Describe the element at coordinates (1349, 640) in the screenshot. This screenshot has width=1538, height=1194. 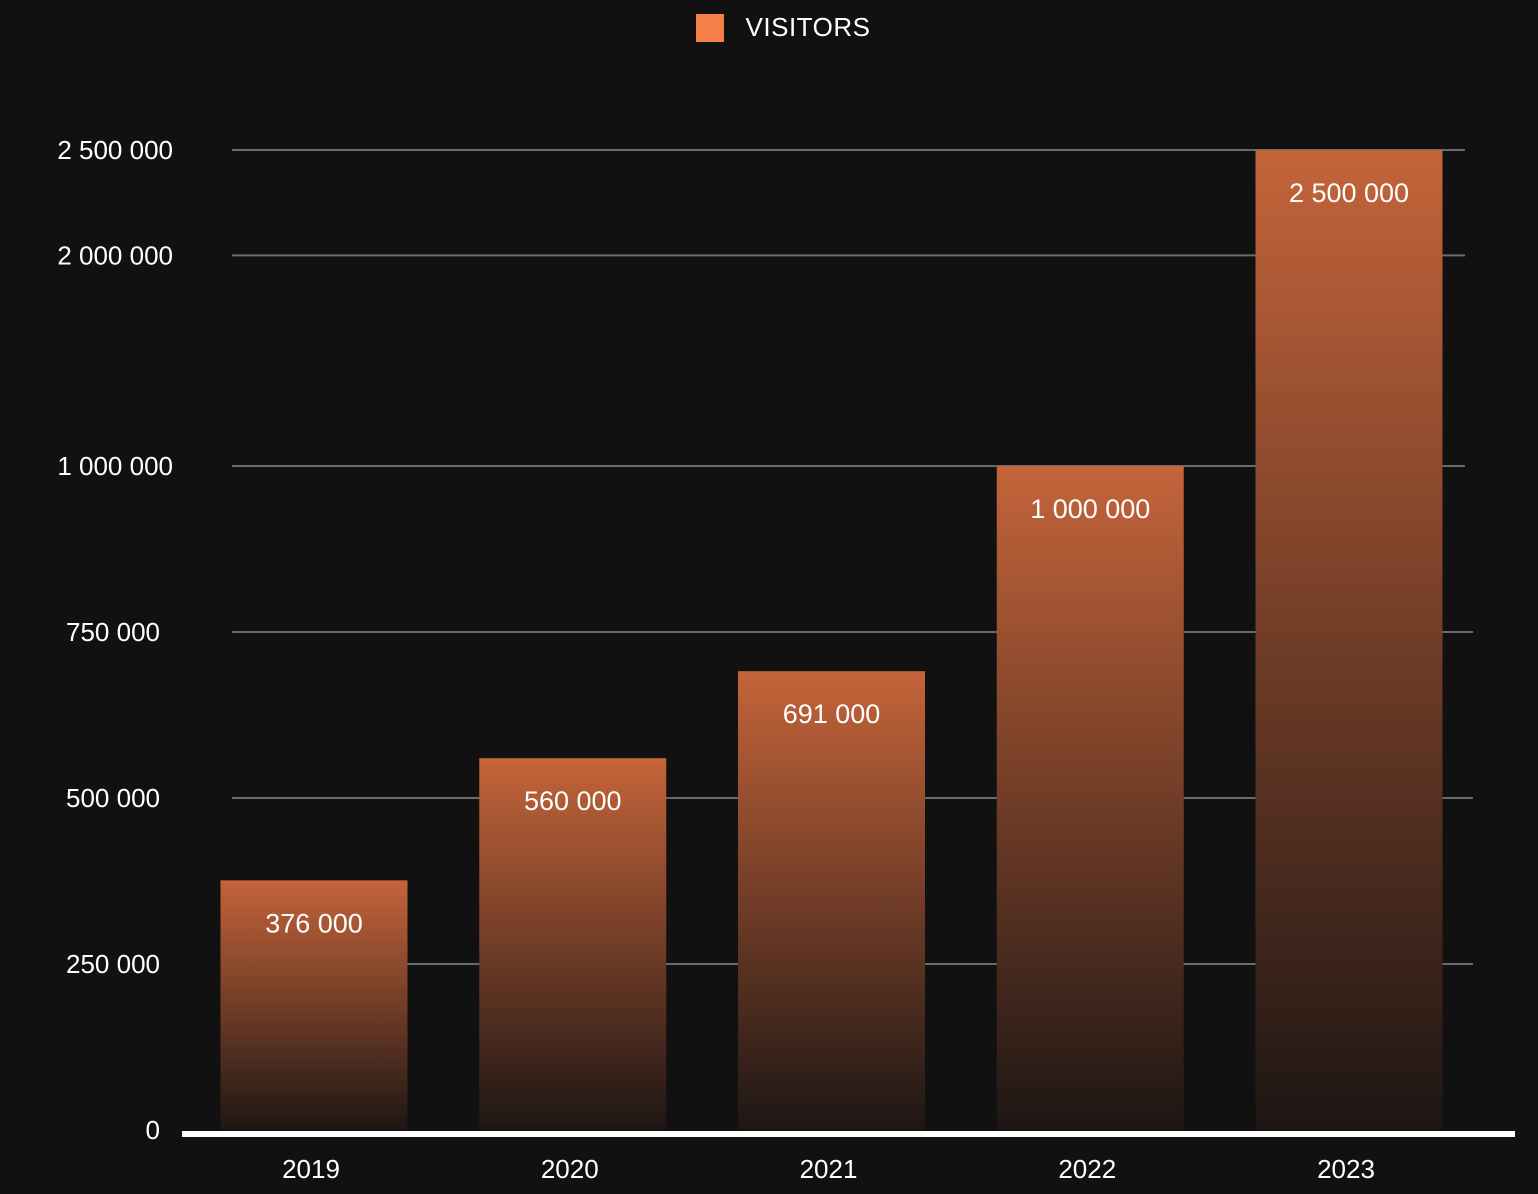
I see `bar-2023` at that location.